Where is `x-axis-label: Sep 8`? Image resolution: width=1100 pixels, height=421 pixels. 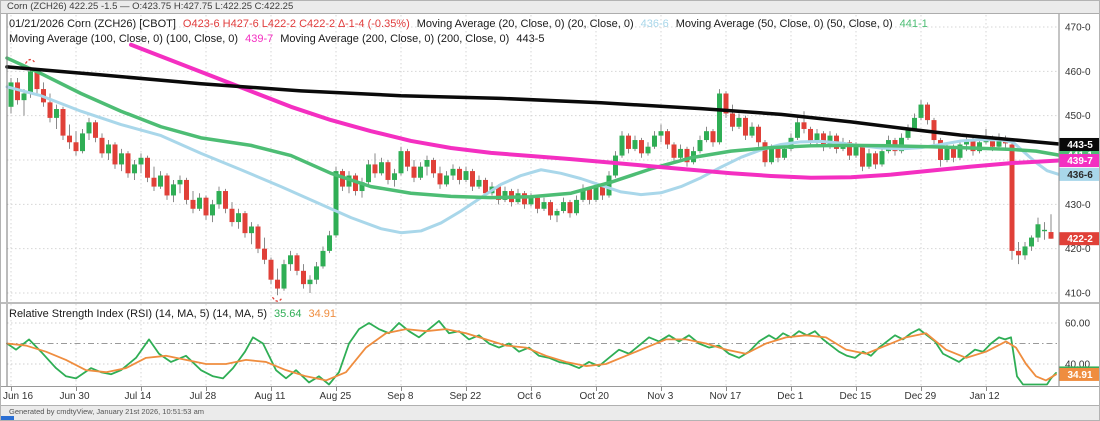 x-axis-label: Sep 8 is located at coordinates (400, 396).